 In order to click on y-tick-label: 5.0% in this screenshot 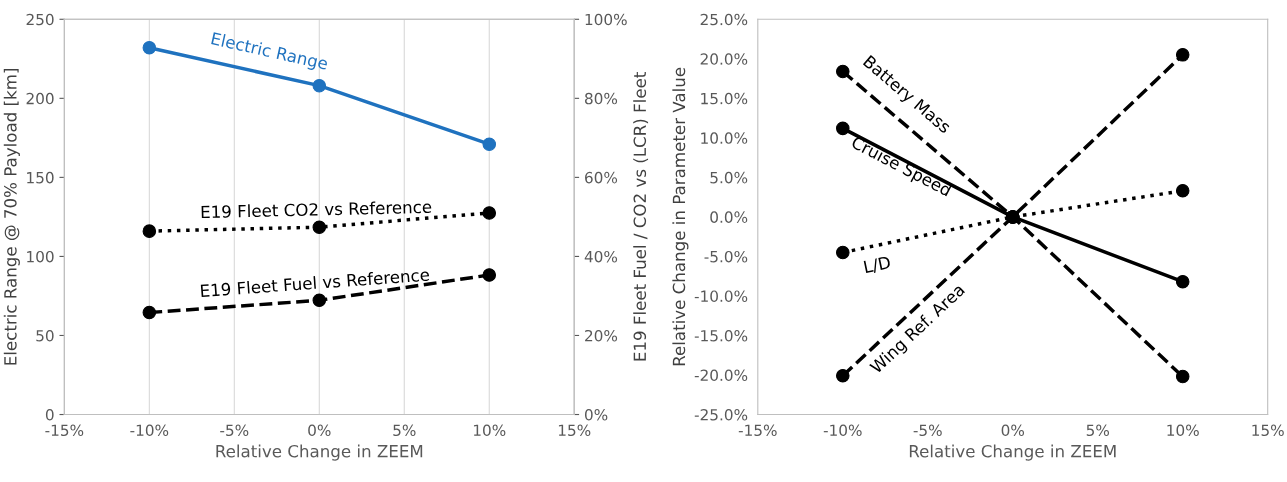, I will do `click(729, 177)`.